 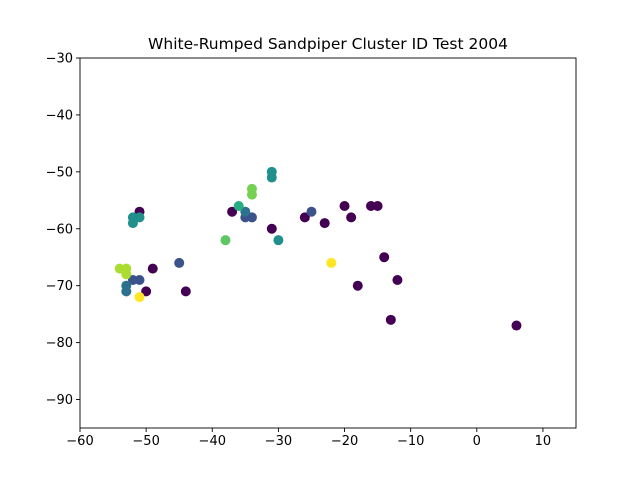 What do you see at coordinates (59, 286) in the screenshot?
I see `y-tick-label: −70` at bounding box center [59, 286].